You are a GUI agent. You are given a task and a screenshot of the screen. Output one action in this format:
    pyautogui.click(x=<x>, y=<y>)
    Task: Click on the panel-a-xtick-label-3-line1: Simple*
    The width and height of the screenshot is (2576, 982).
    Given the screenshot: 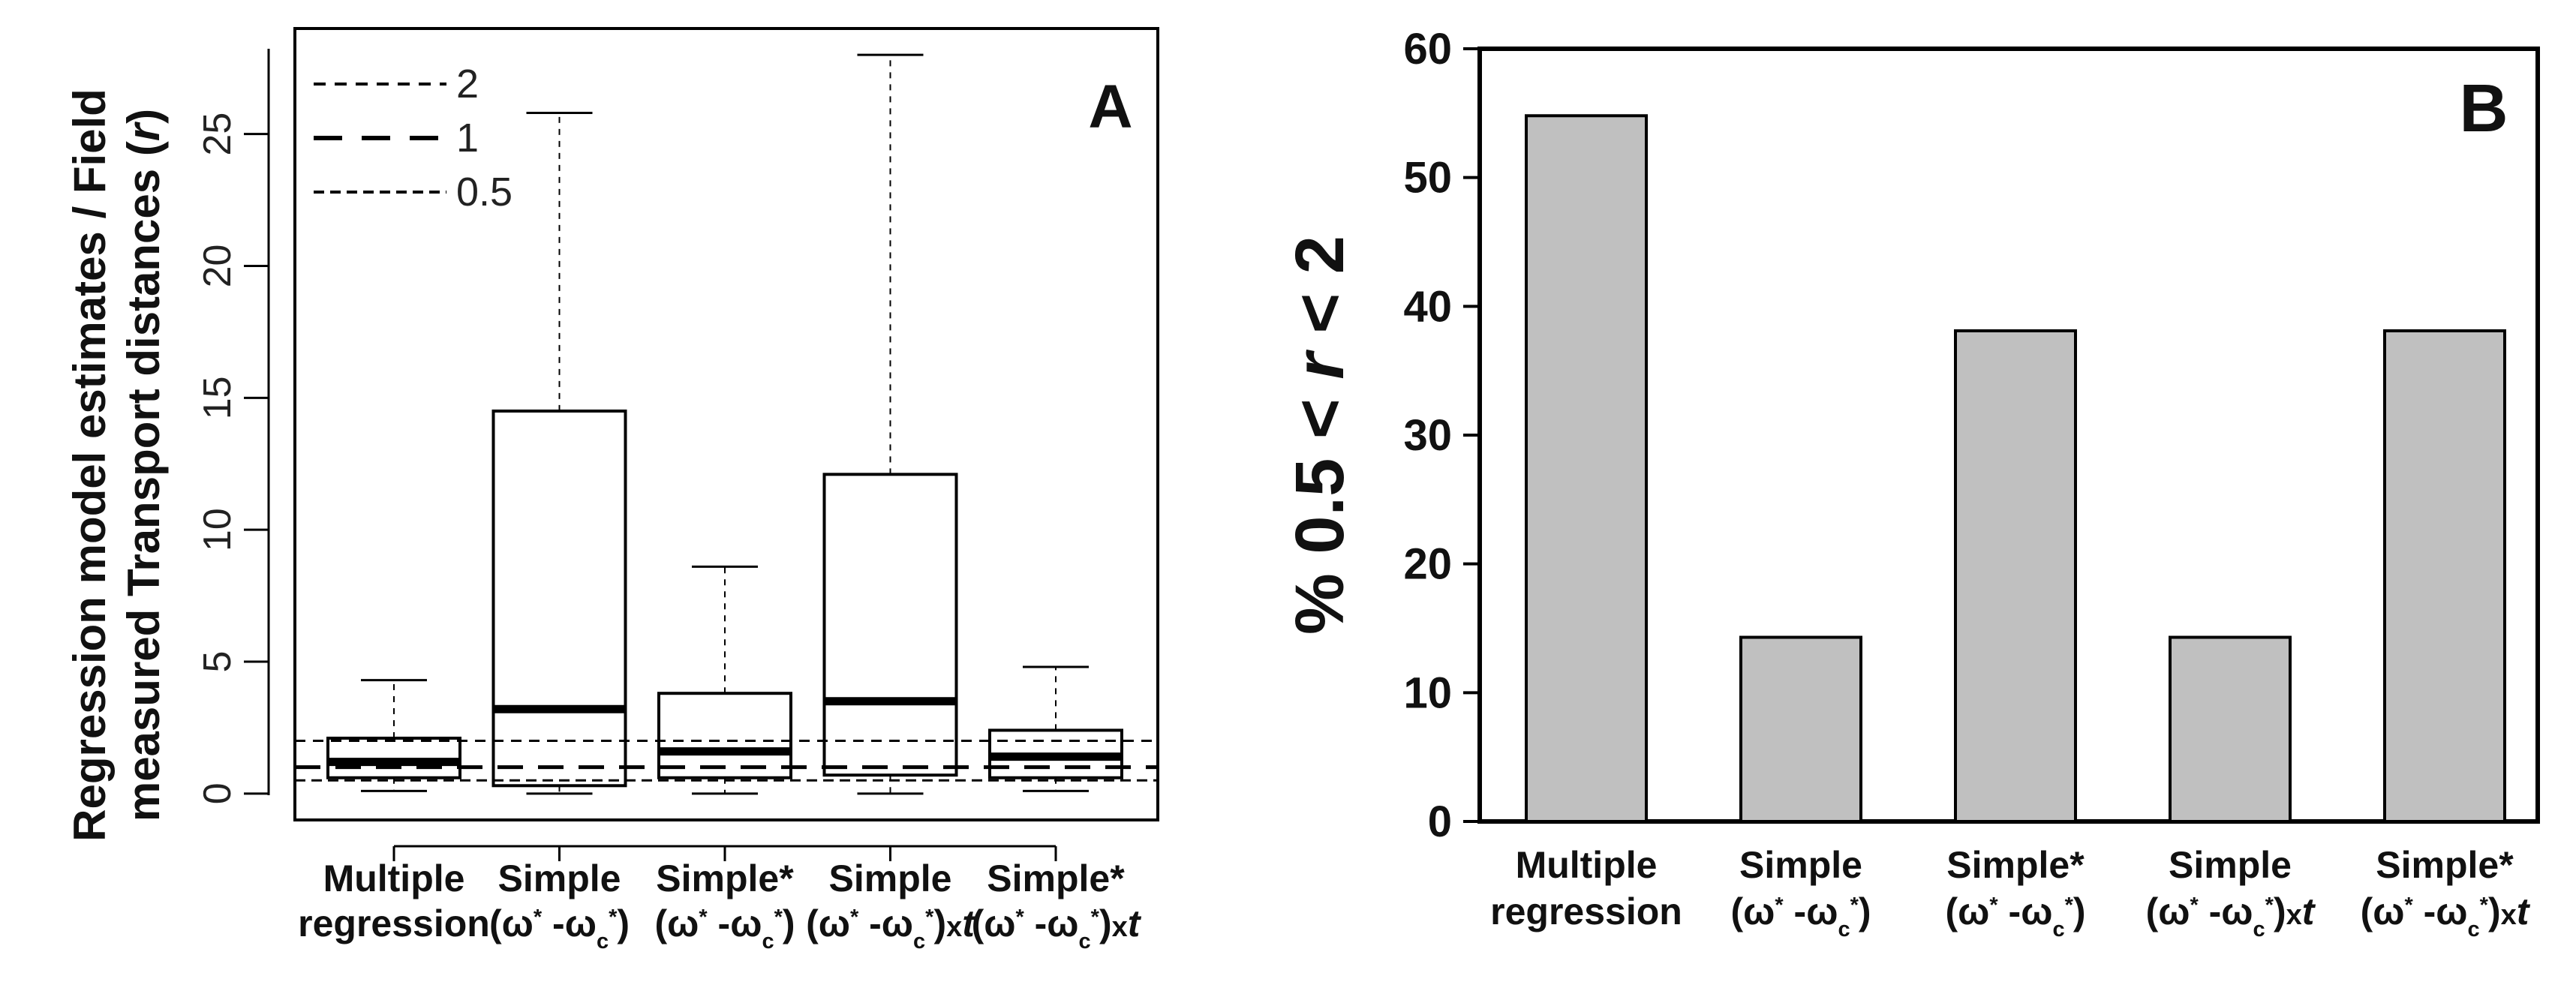 What is the action you would take?
    pyautogui.click(x=725, y=878)
    